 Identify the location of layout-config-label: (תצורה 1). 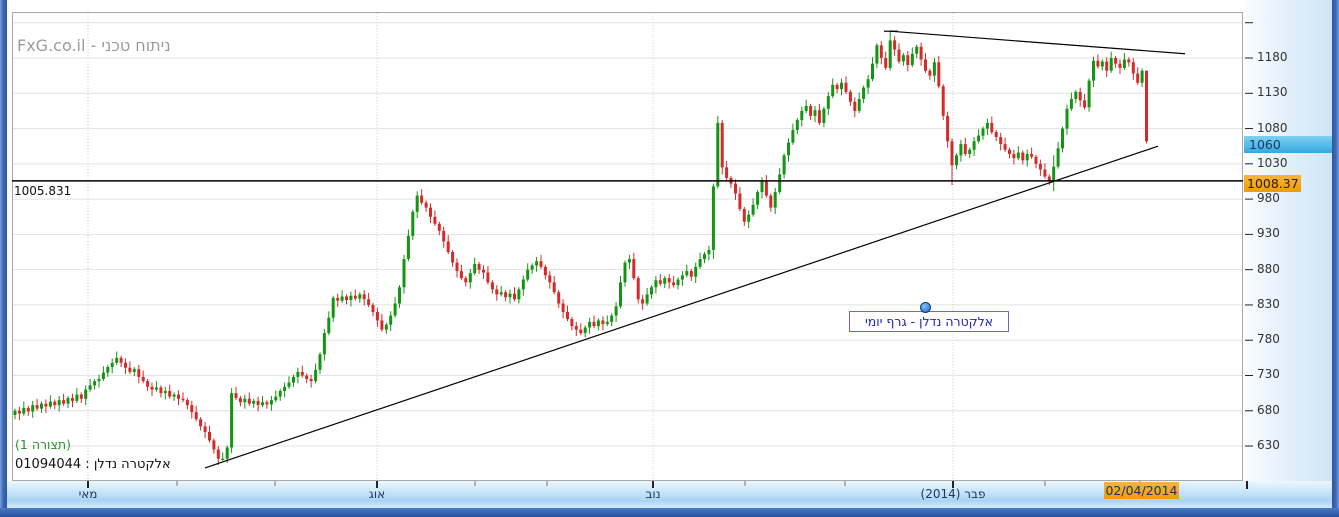
(43, 444).